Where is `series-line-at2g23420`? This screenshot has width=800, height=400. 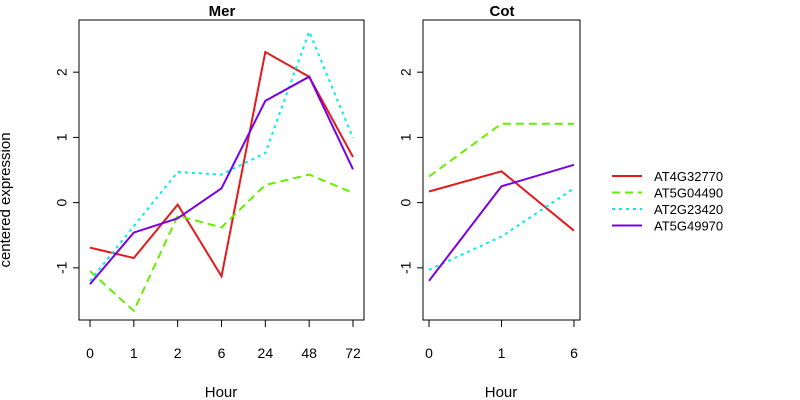 series-line-at2g23420 is located at coordinates (501, 229).